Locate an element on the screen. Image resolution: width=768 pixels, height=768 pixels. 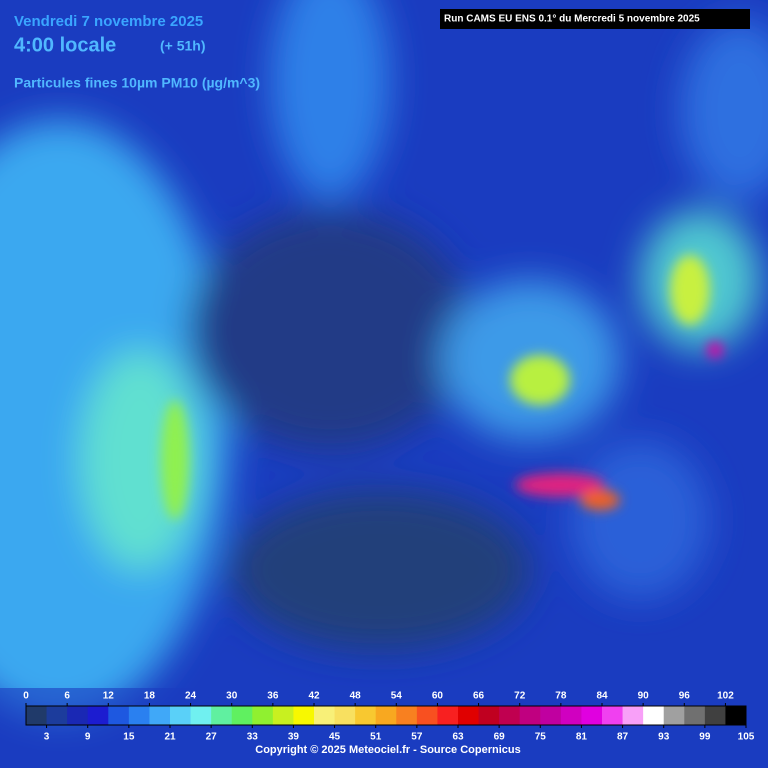
time-label: 4:00 locale is located at coordinates (65, 45).